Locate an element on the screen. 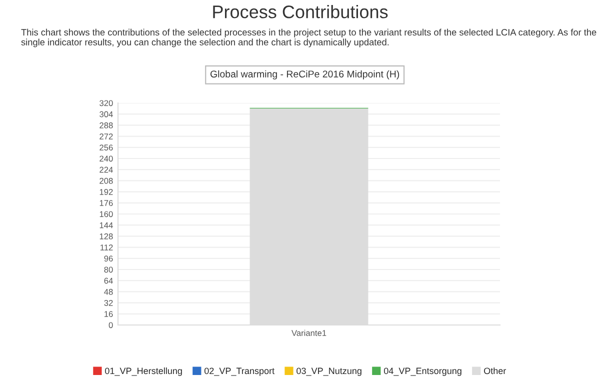 This screenshot has width=600, height=384. y-tick-label: 224 is located at coordinates (106, 169).